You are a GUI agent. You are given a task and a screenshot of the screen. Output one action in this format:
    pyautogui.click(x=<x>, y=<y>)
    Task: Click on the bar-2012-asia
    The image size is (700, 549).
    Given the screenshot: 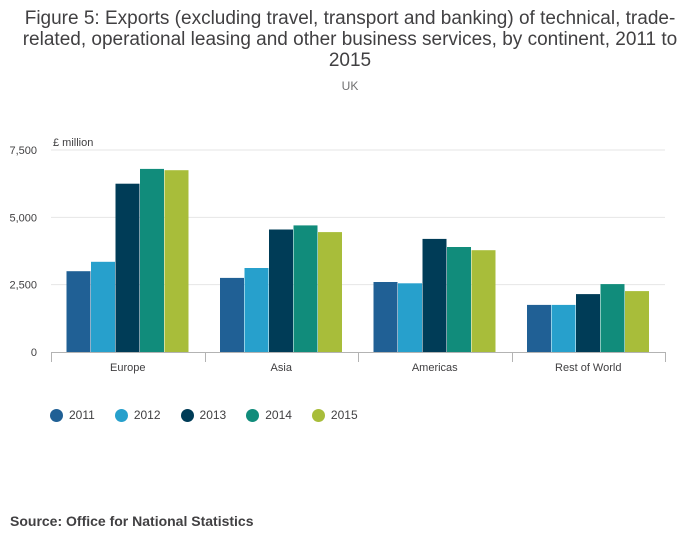 What is the action you would take?
    pyautogui.click(x=256, y=310)
    